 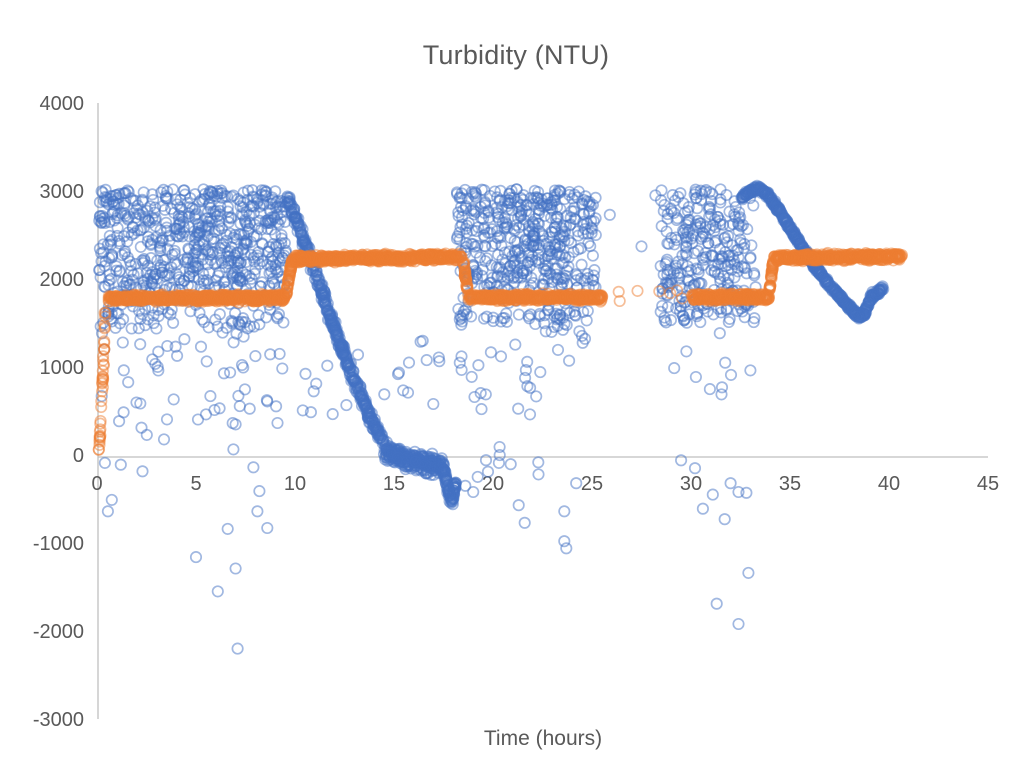 What do you see at coordinates (543, 738) in the screenshot?
I see `x-axis-label: Time (hours)` at bounding box center [543, 738].